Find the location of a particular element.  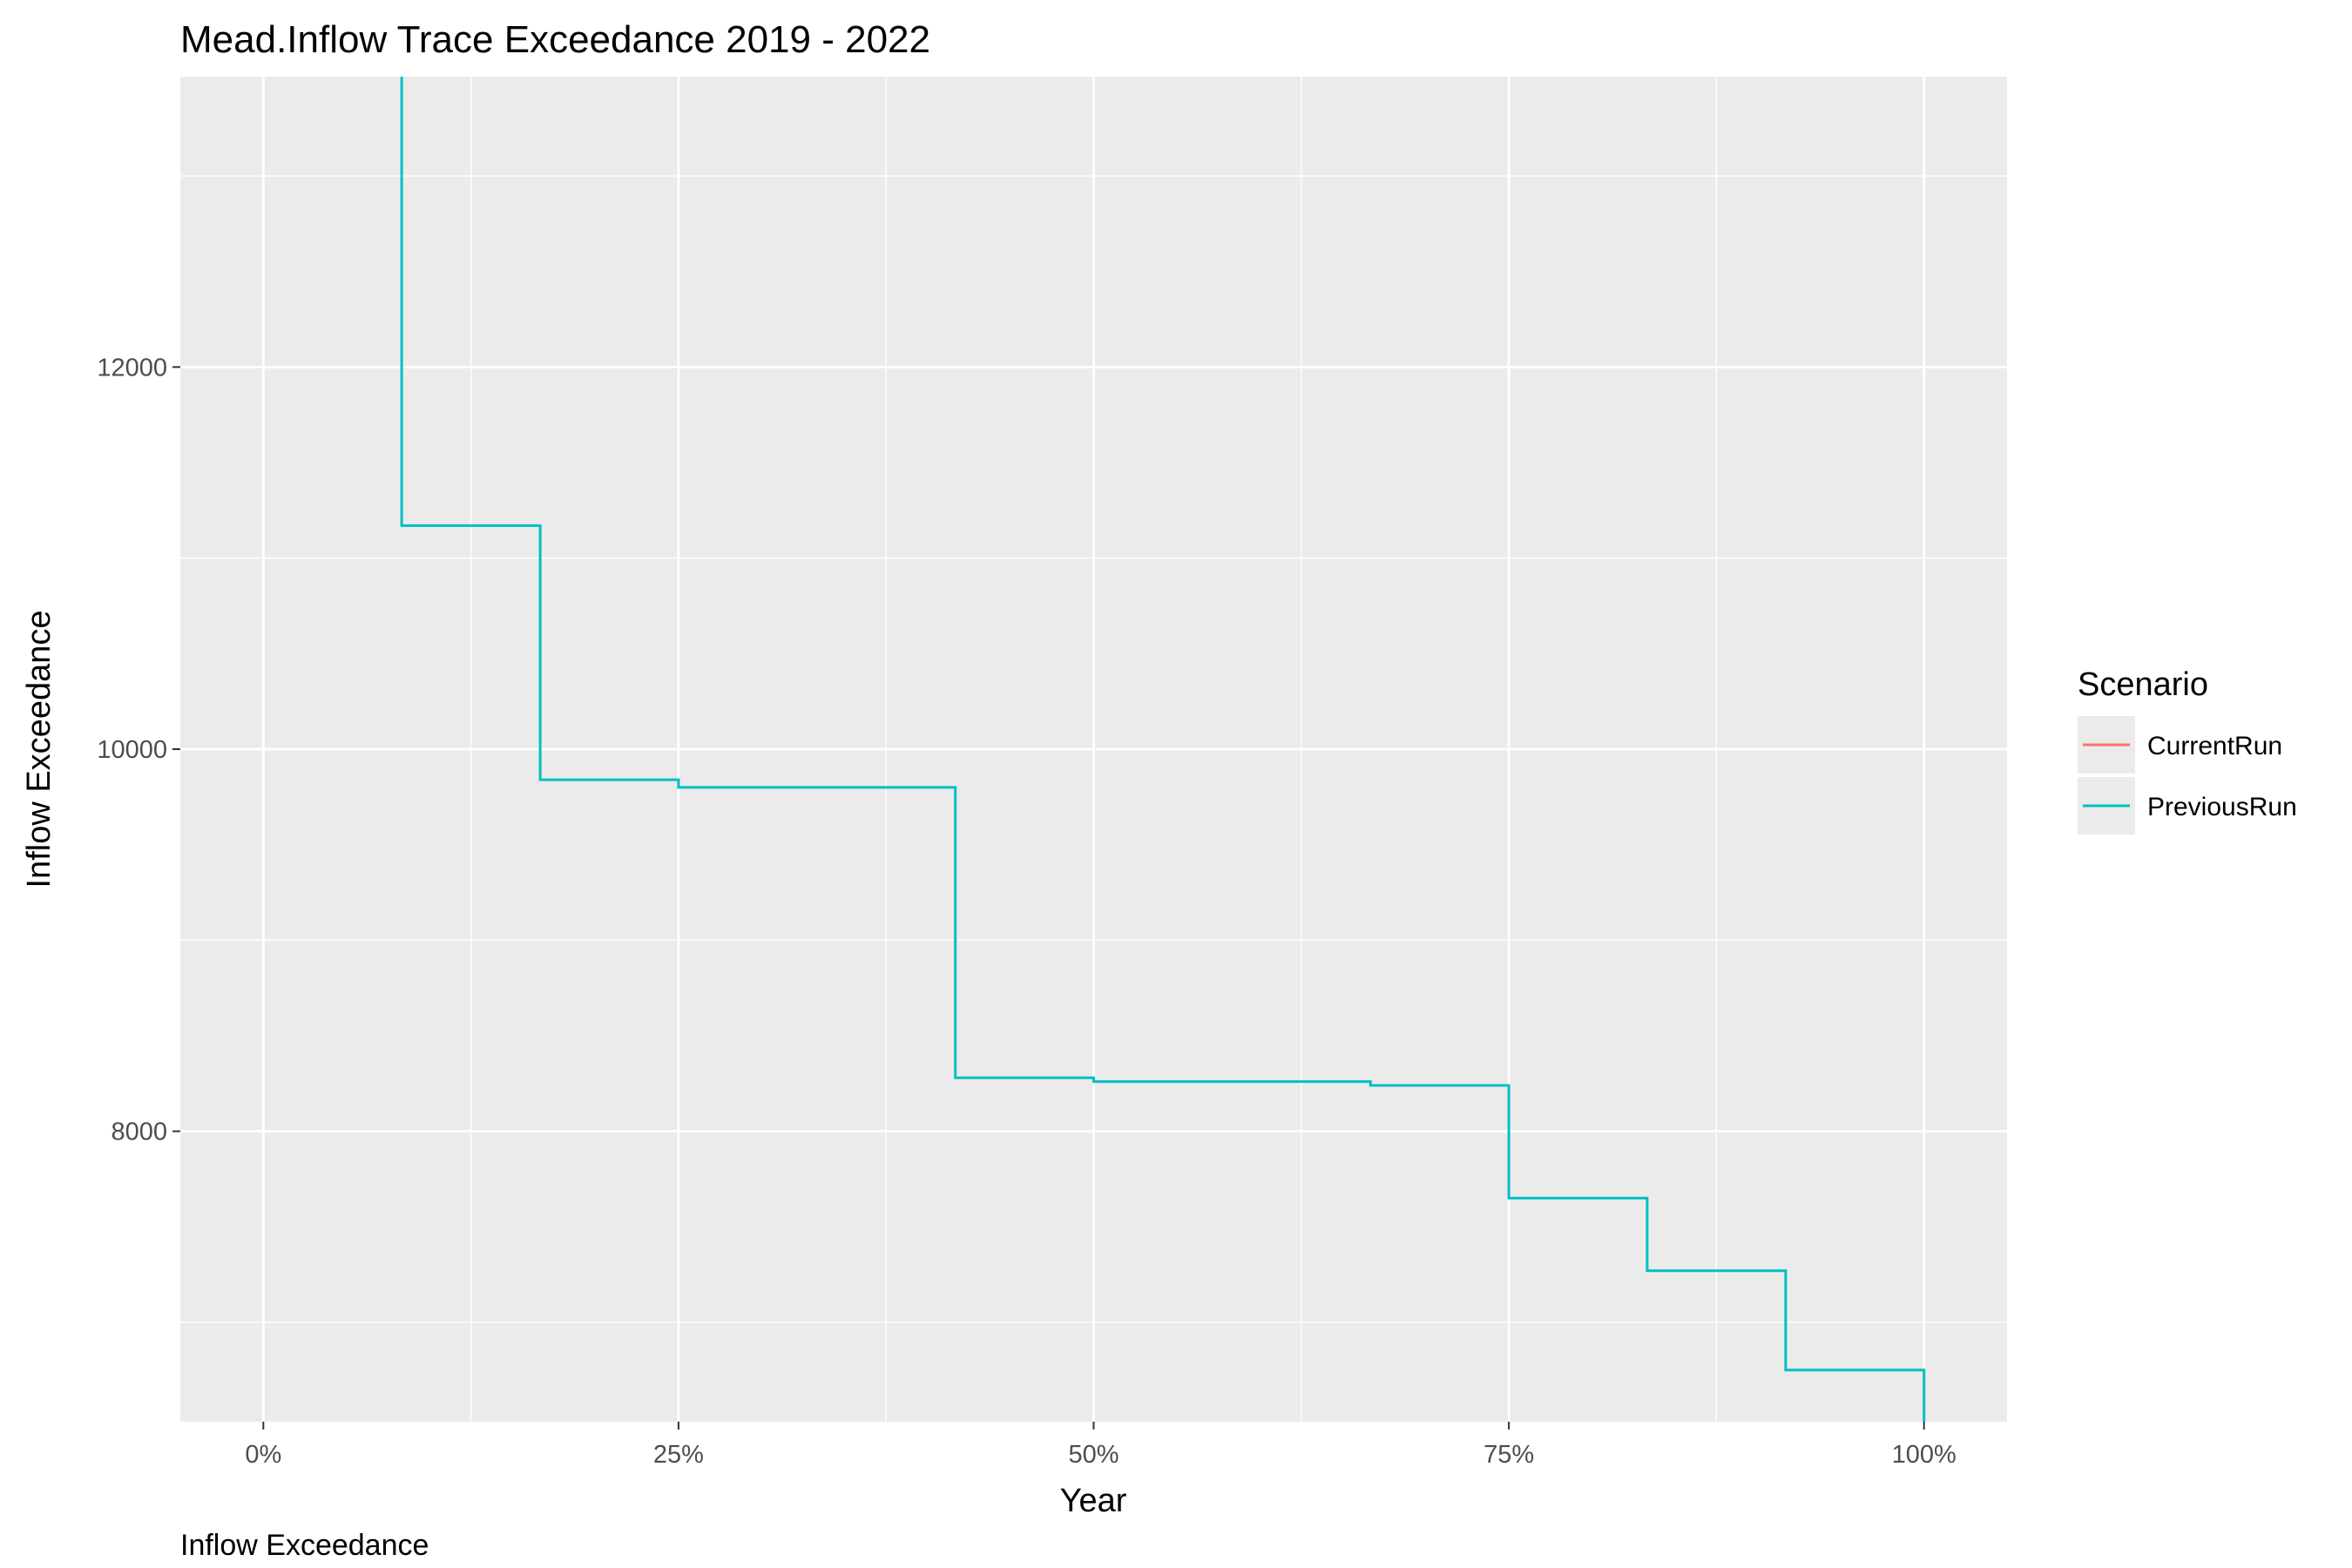

y-tick-label: 8000 is located at coordinates (139, 1132).